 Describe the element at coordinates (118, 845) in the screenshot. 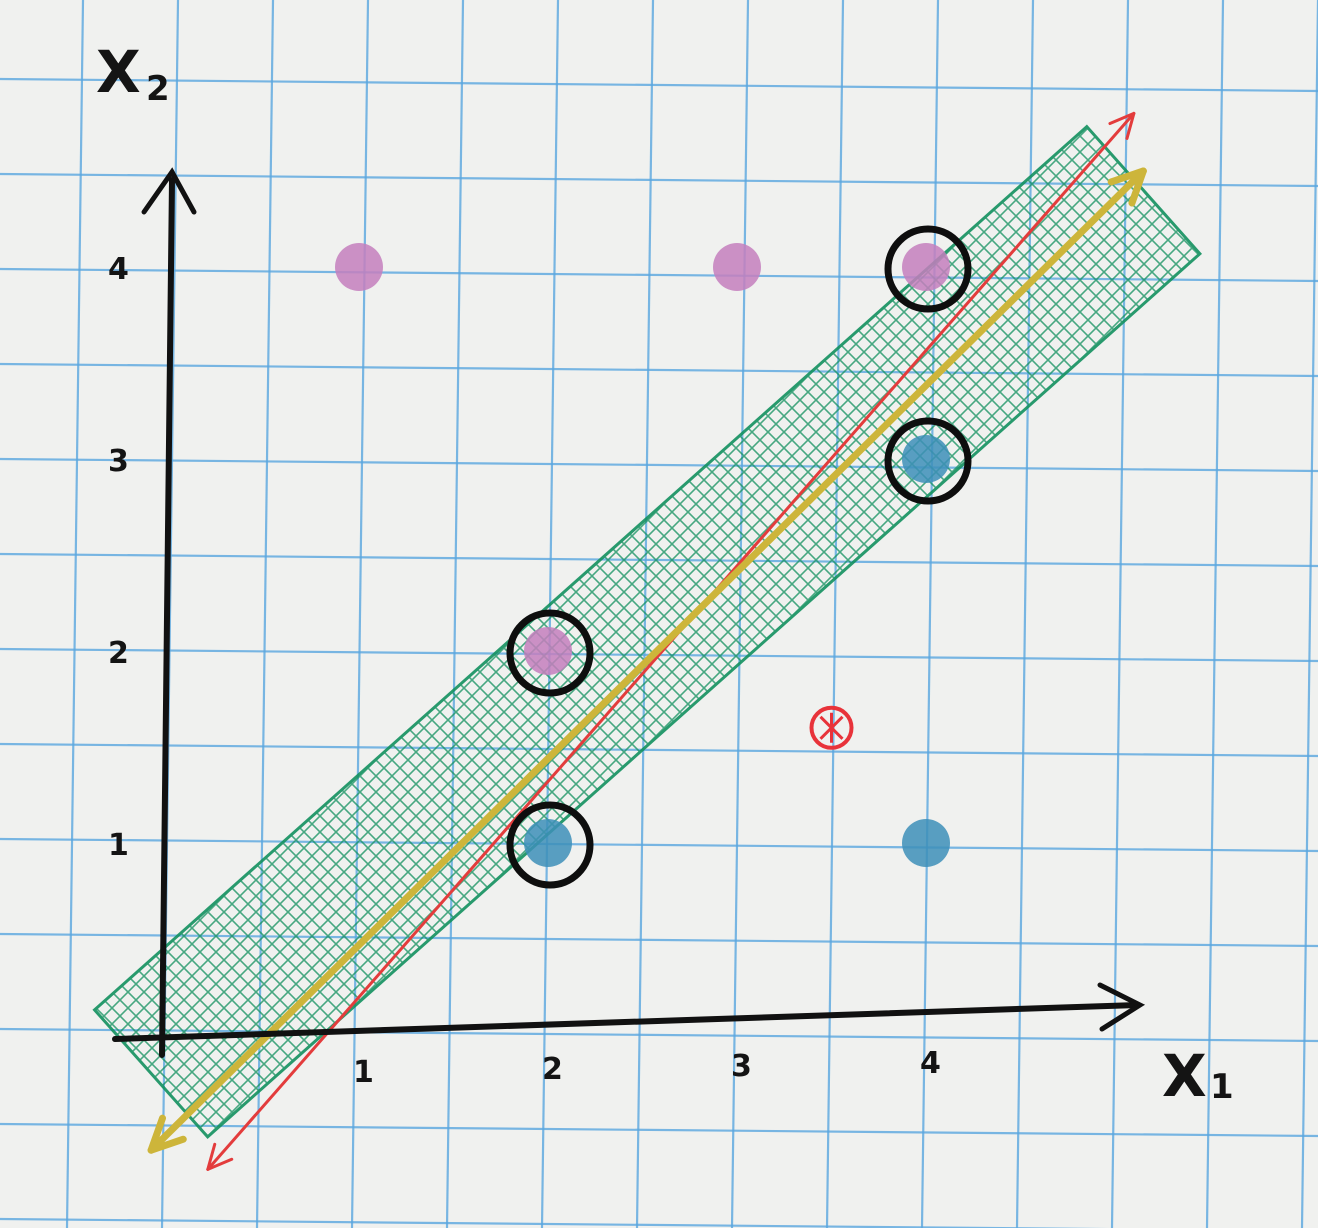

I see `y-tick-label: 1` at that location.